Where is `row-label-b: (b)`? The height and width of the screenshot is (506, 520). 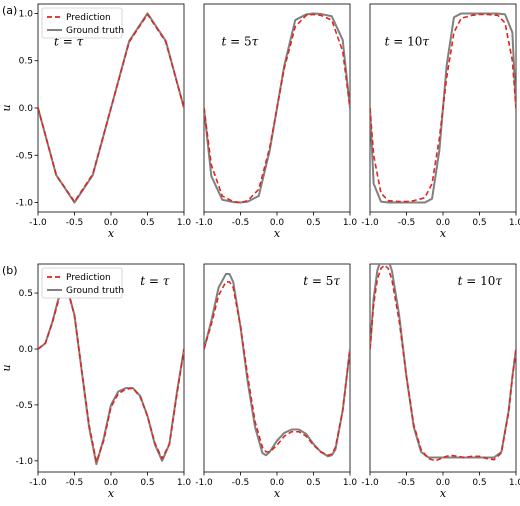
row-label-b: (b) is located at coordinates (10, 270).